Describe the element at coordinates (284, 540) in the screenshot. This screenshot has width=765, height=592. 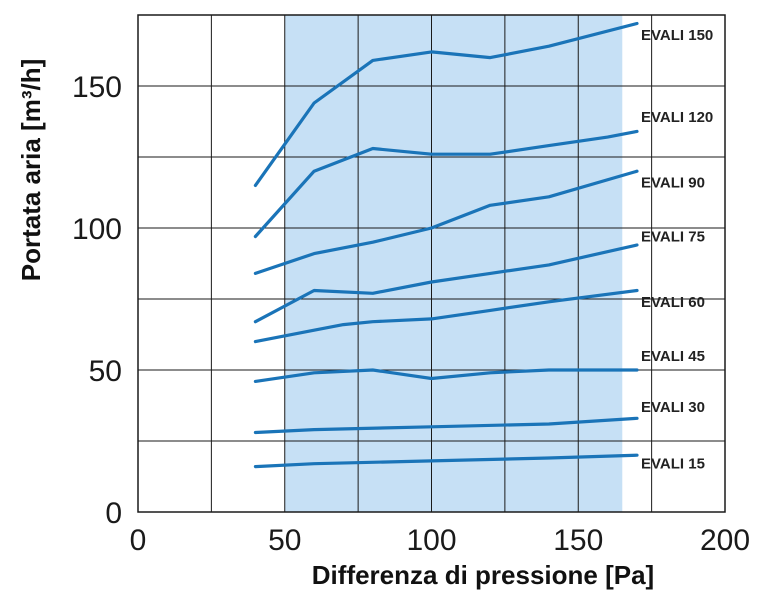
I see `x-tick-label: 50` at that location.